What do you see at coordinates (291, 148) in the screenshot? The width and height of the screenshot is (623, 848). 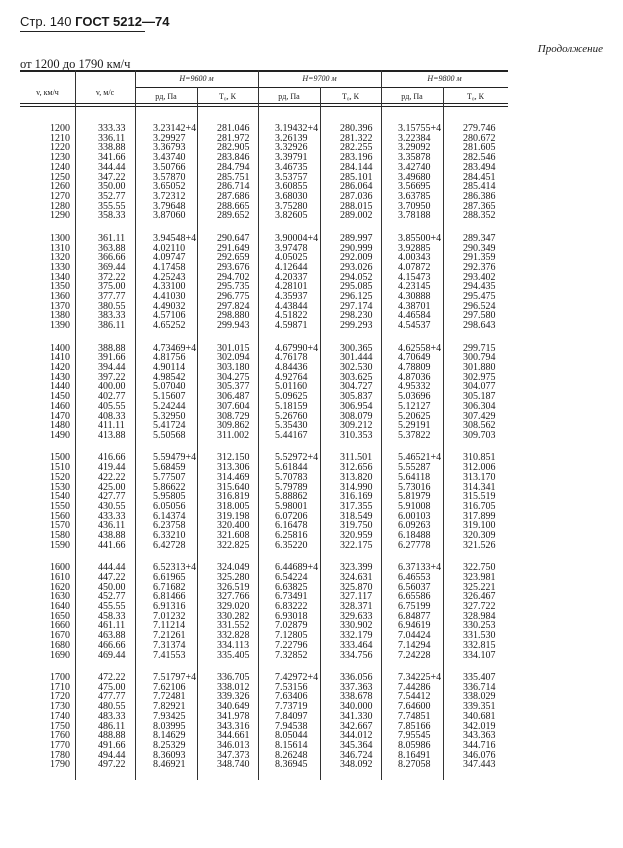 I see `cell-p-9700: 3.32926` at bounding box center [291, 148].